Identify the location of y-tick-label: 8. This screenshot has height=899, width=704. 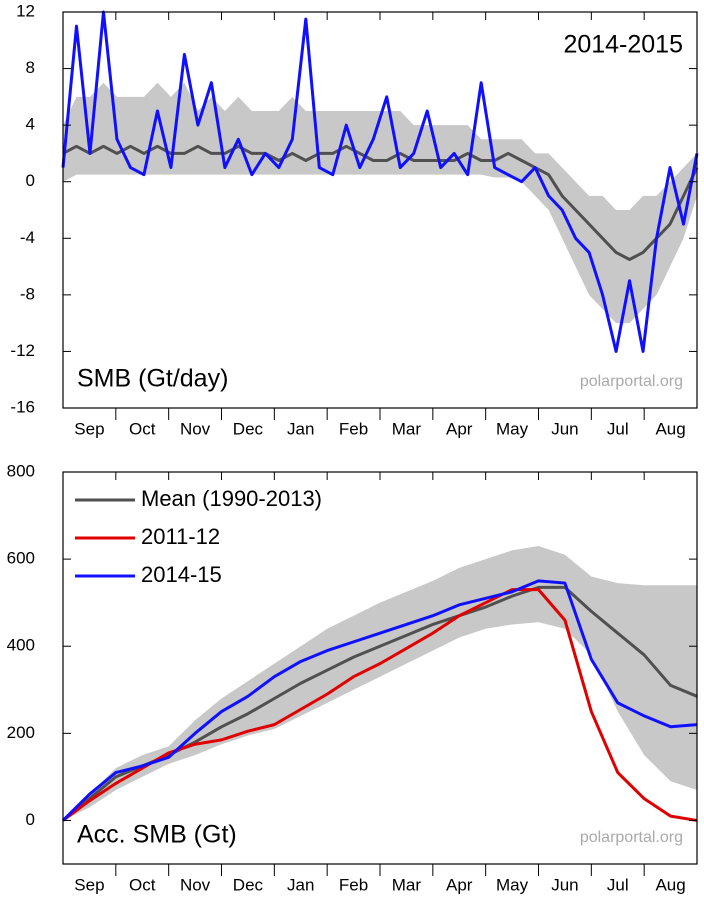
(30, 67).